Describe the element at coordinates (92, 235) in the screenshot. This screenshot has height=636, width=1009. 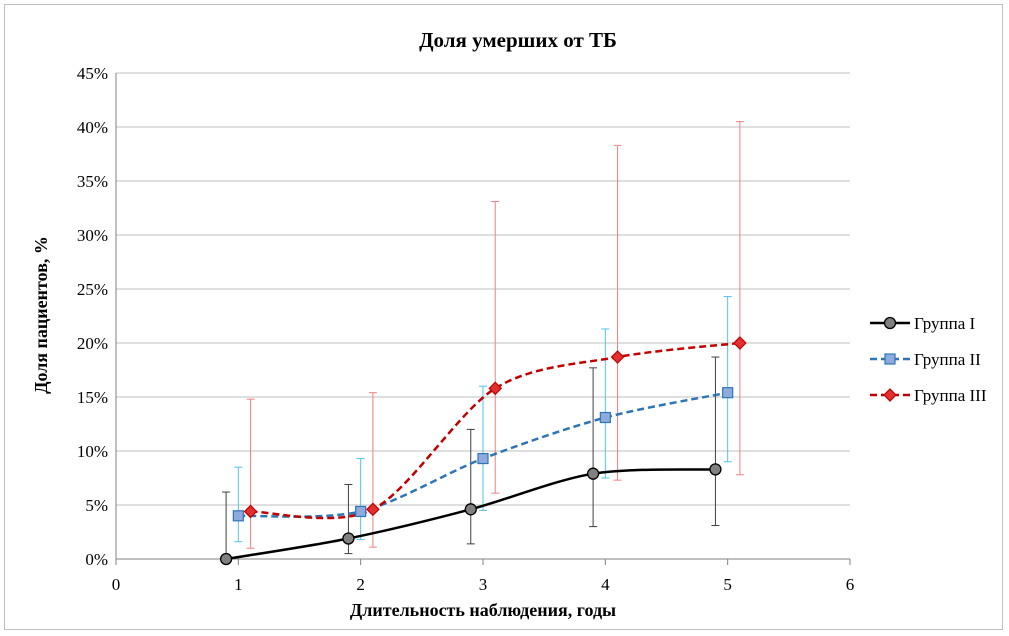
I see `y-tick-label: 30%` at that location.